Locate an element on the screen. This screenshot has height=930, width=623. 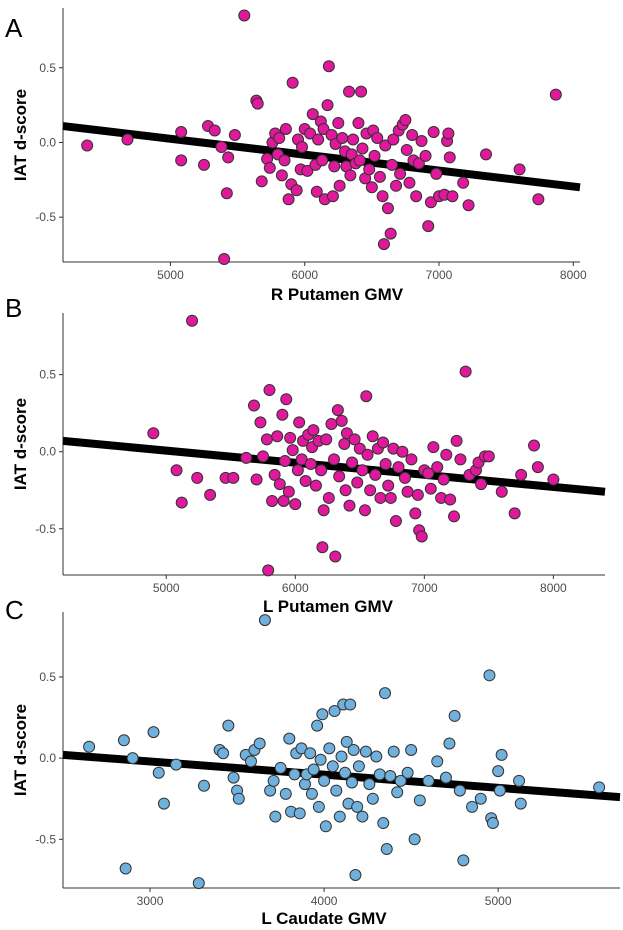
y-tick-label: -0.5 is located at coordinates (45, 529).